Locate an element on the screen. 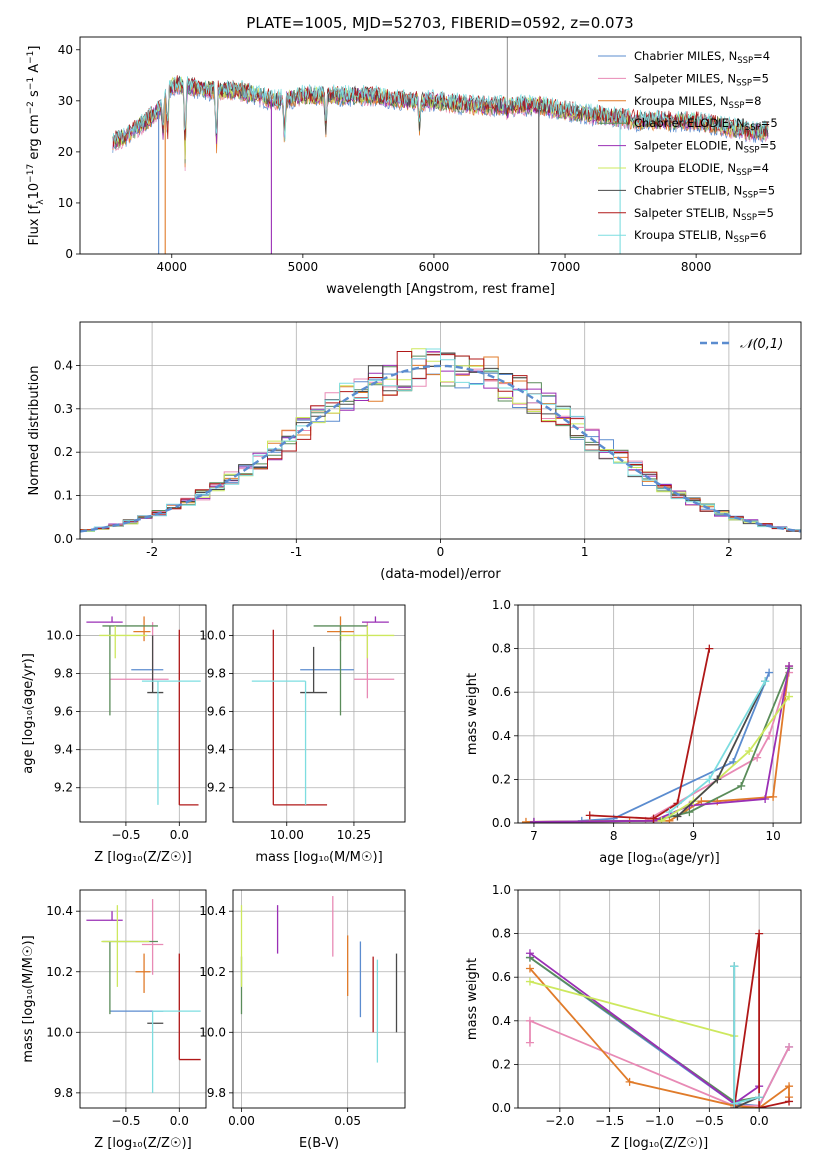 Image resolution: width=819 pixels, height=1170 pixels. x-tick-label: 7 is located at coordinates (534, 836).